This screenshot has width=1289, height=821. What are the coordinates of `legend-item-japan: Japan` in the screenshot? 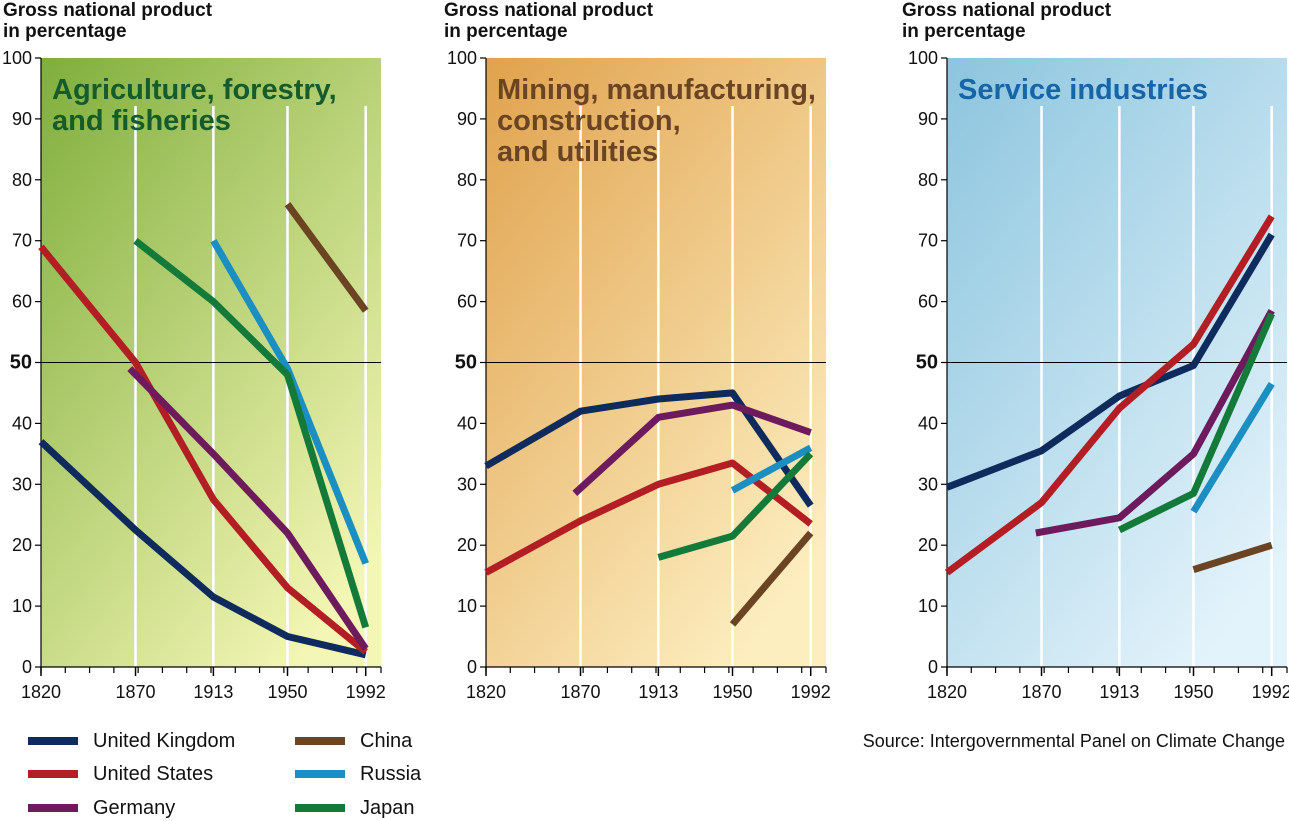 It's located at (355, 808).